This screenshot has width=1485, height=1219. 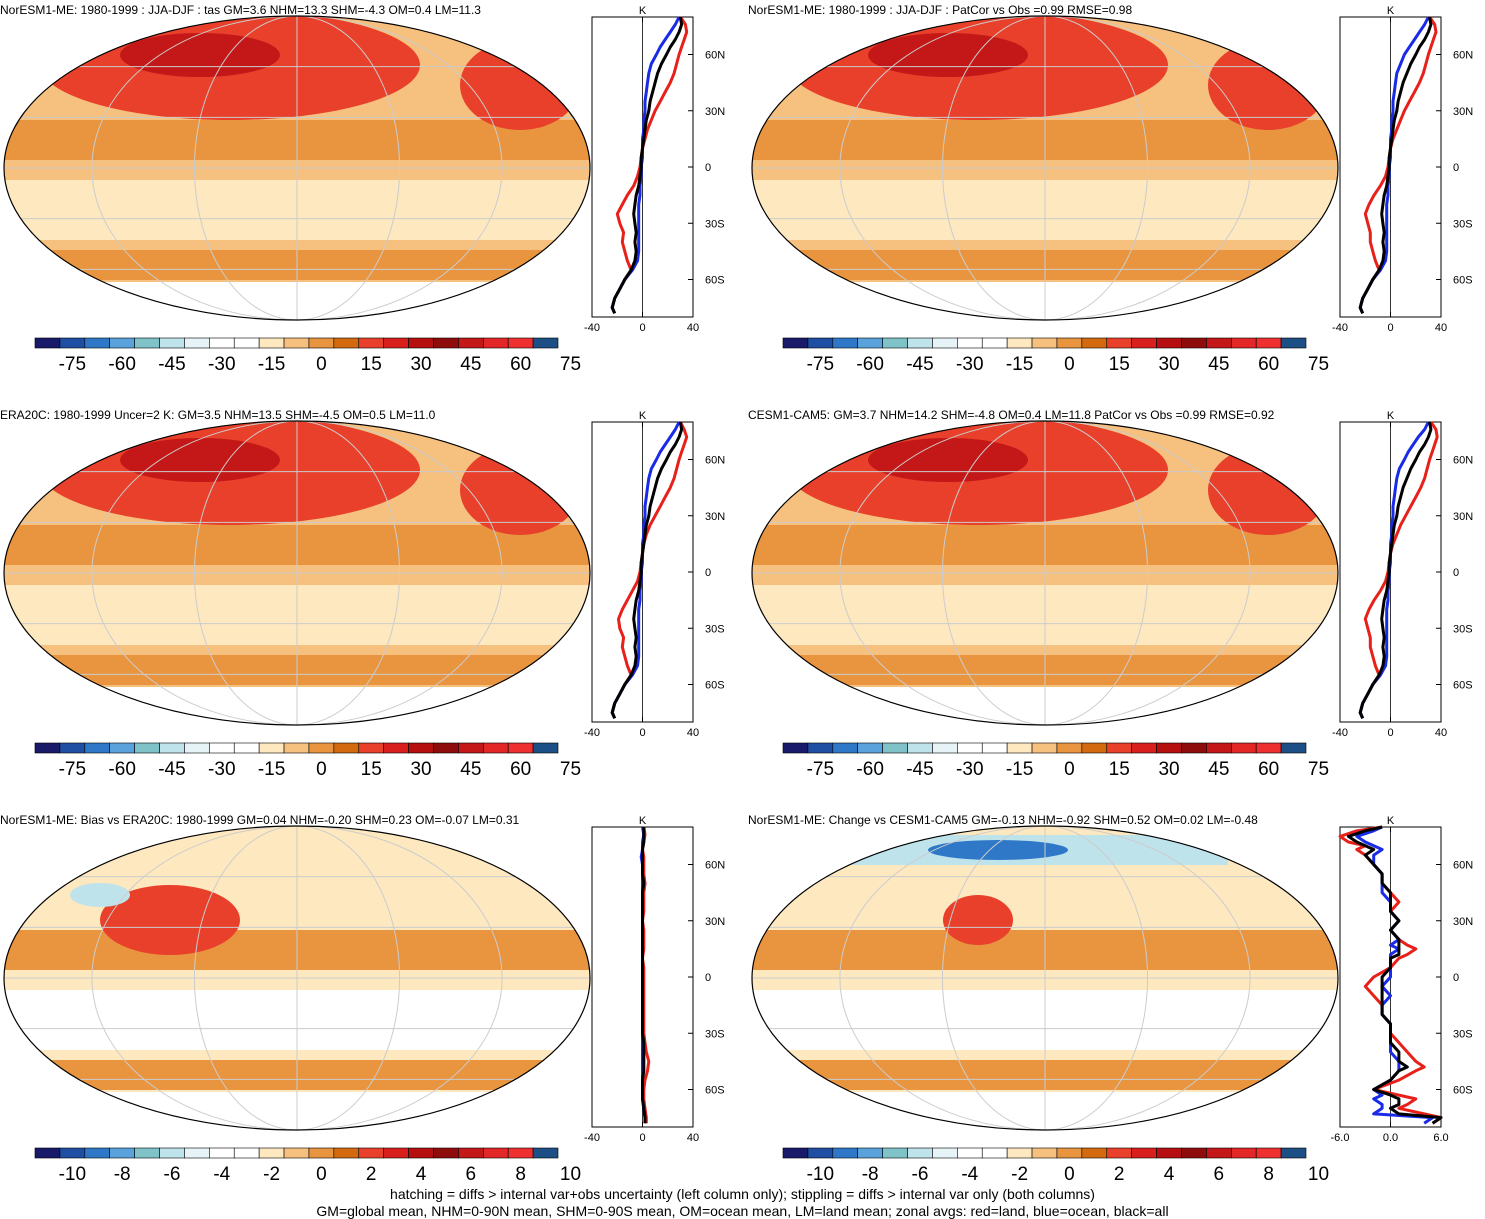 What do you see at coordinates (271, 769) in the screenshot?
I see `colorbar-label: -15` at bounding box center [271, 769].